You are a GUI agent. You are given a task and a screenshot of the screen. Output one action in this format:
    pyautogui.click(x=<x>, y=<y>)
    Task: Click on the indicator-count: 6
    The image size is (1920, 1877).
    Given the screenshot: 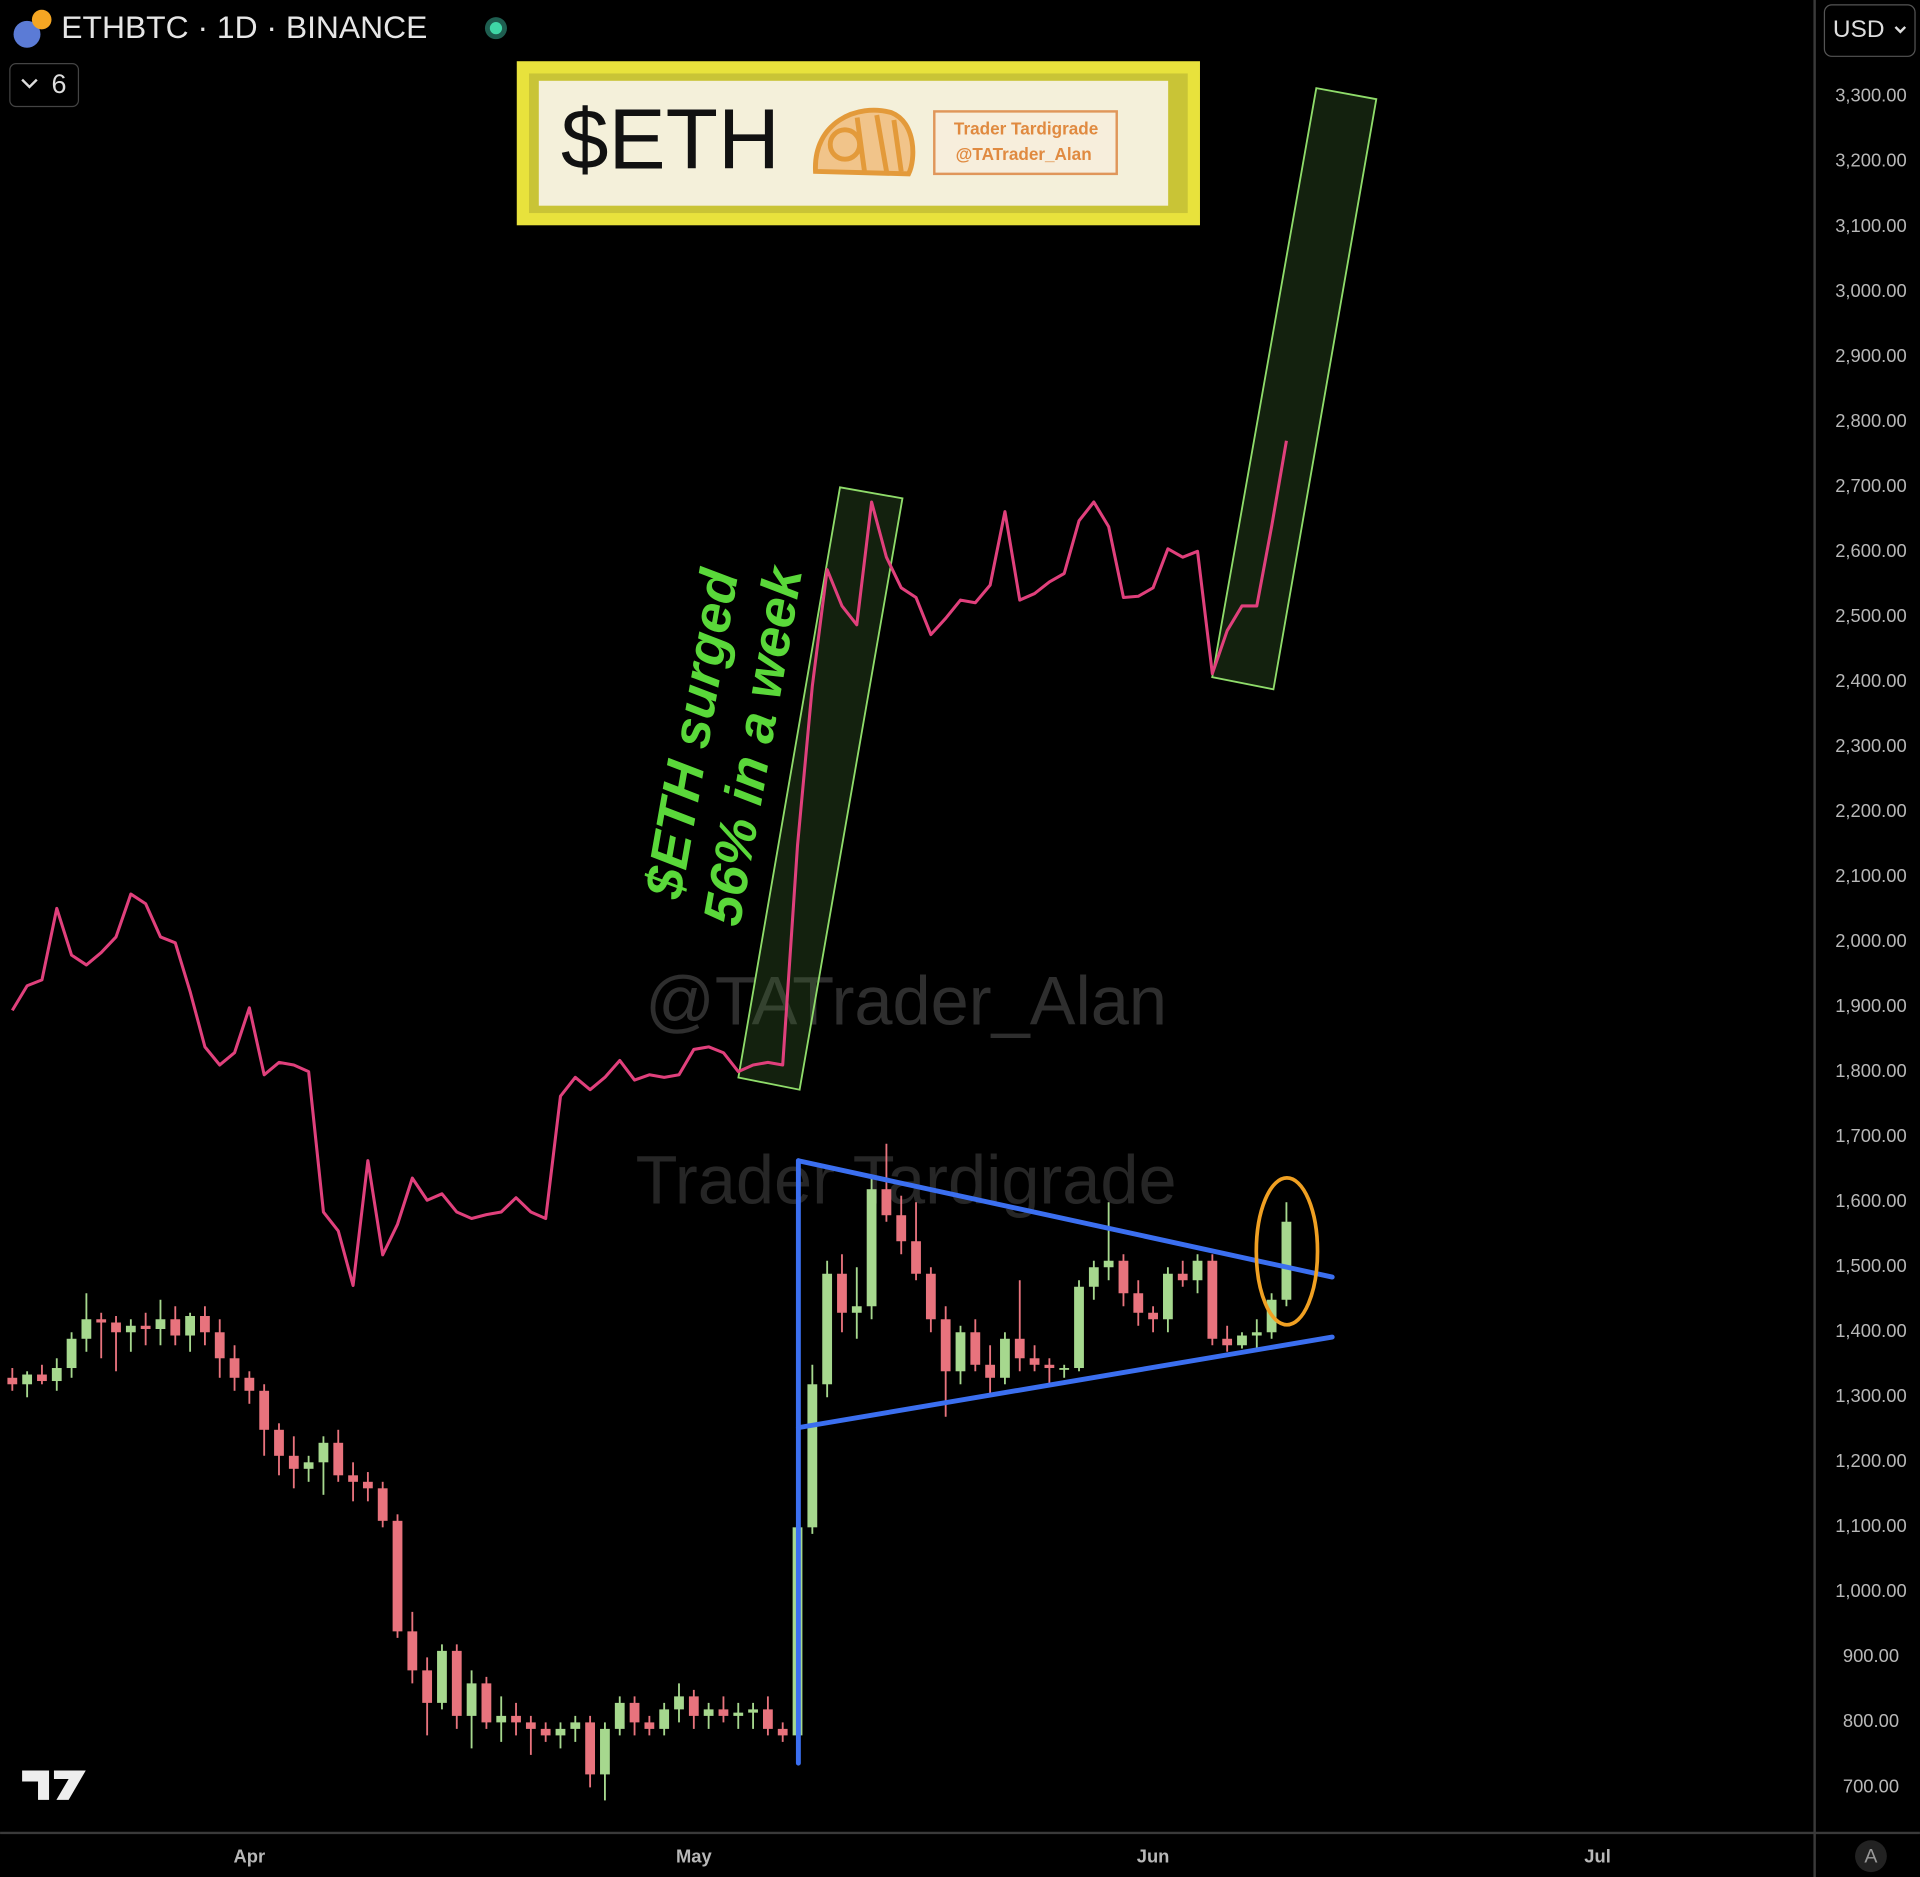 What is the action you would take?
    pyautogui.click(x=58, y=84)
    